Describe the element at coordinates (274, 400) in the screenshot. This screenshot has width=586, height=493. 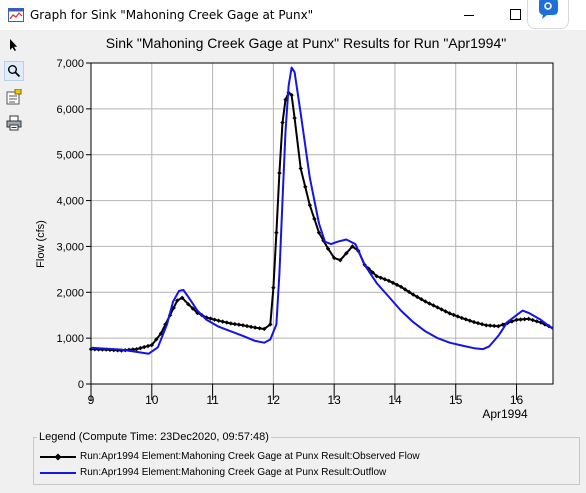
I see `x-tick-label: 12` at that location.